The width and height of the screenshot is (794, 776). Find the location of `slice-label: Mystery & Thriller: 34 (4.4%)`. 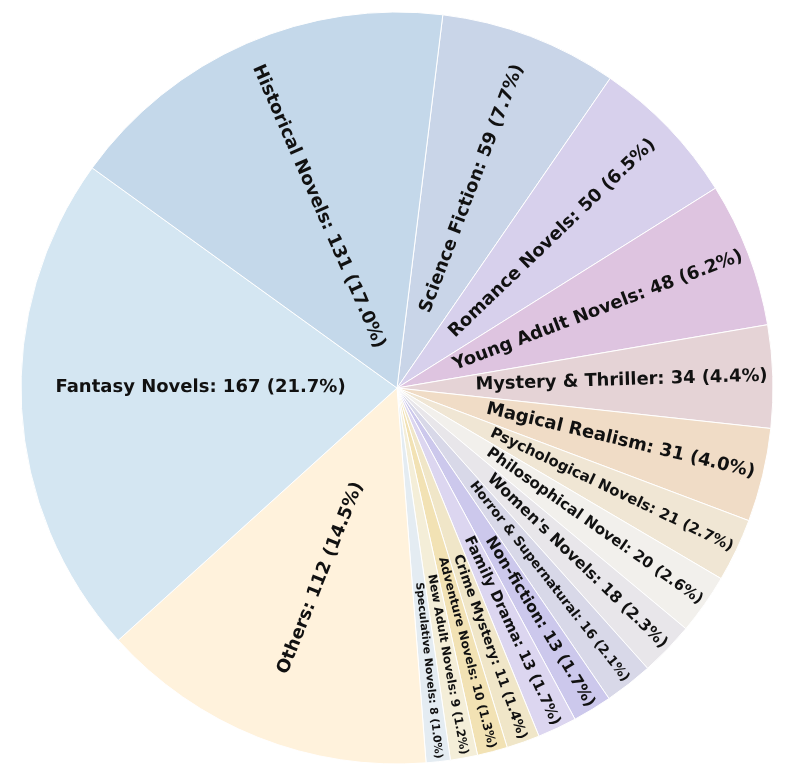

slice-label: Mystery & Thriller: 34 (4.4%) is located at coordinates (621, 381).